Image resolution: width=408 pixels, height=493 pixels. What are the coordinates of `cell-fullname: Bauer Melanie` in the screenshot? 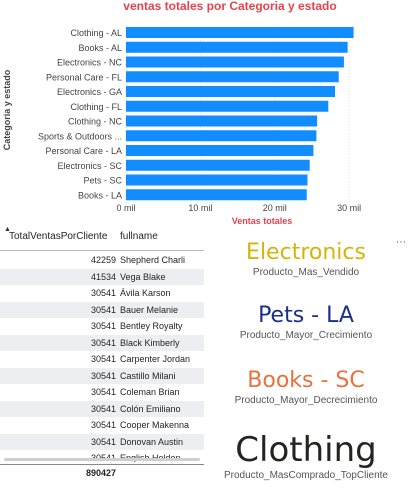 It's located at (149, 309).